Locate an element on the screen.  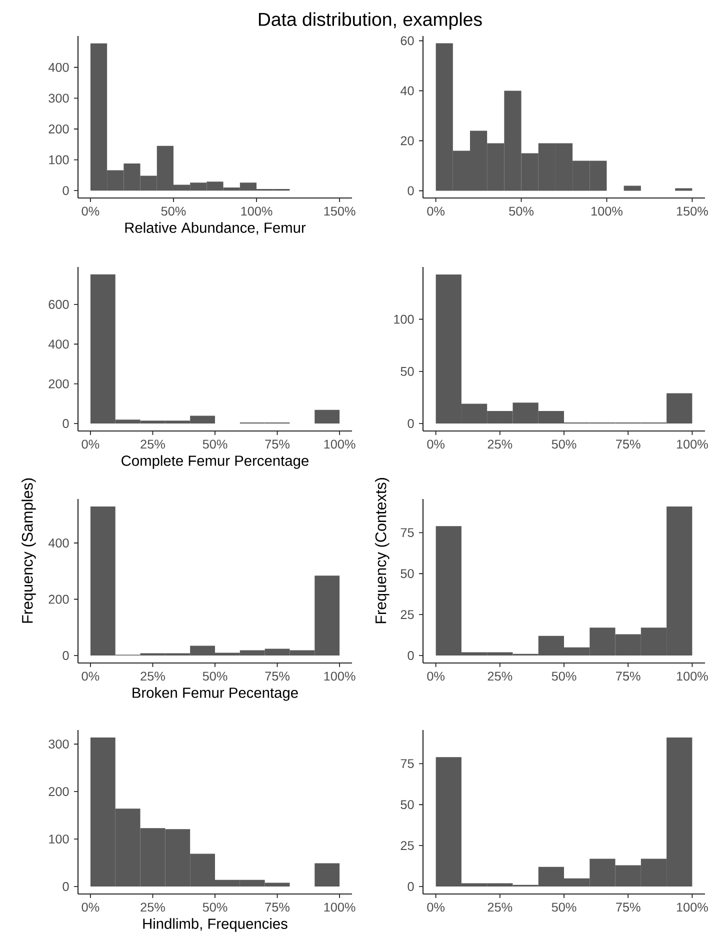
chart-title: Data distribution, examples is located at coordinates (370, 21).